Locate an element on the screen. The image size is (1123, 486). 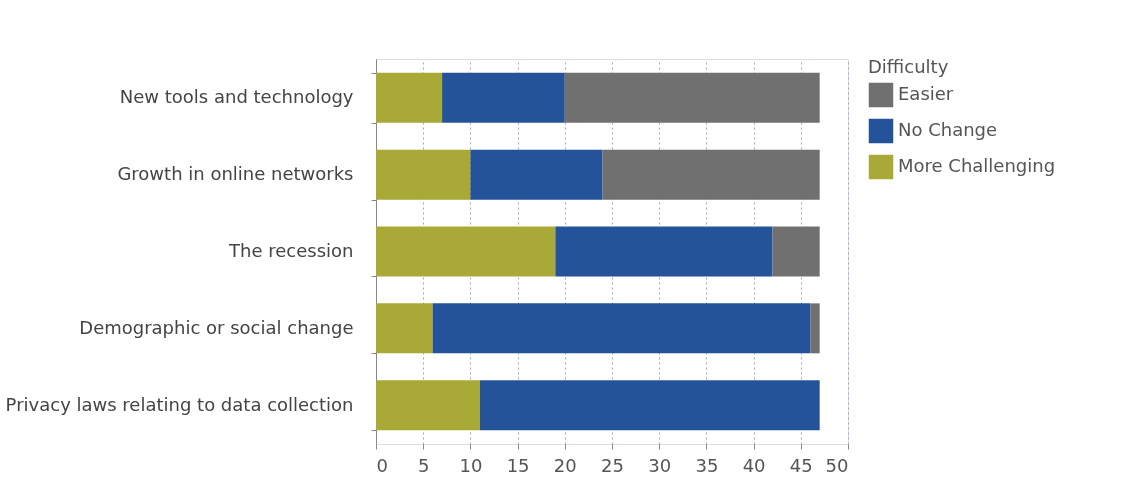
x-tick-label: 50 is located at coordinates (837, 465).